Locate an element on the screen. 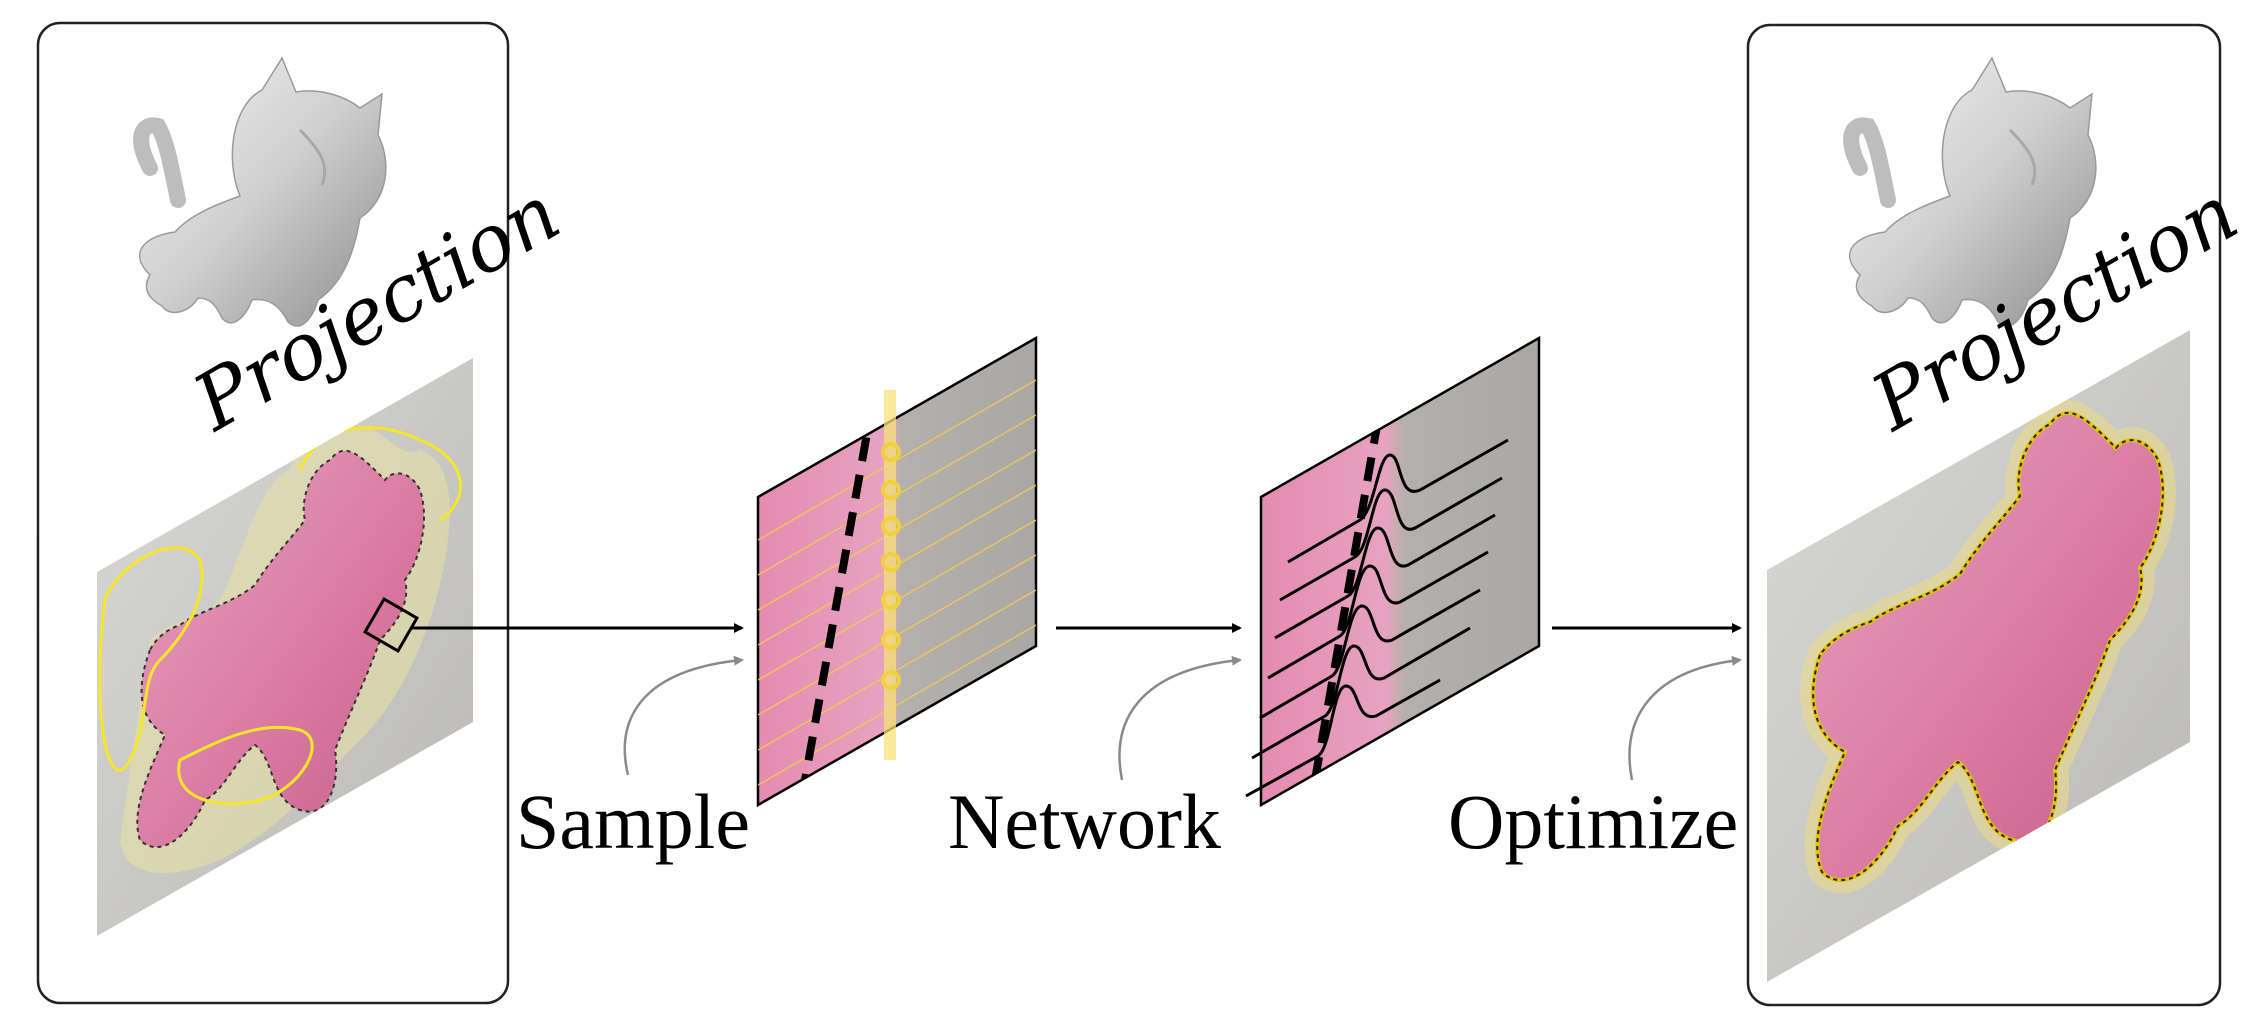 This screenshot has width=2254, height=1028. kitty-model-right is located at coordinates (1970, 191).